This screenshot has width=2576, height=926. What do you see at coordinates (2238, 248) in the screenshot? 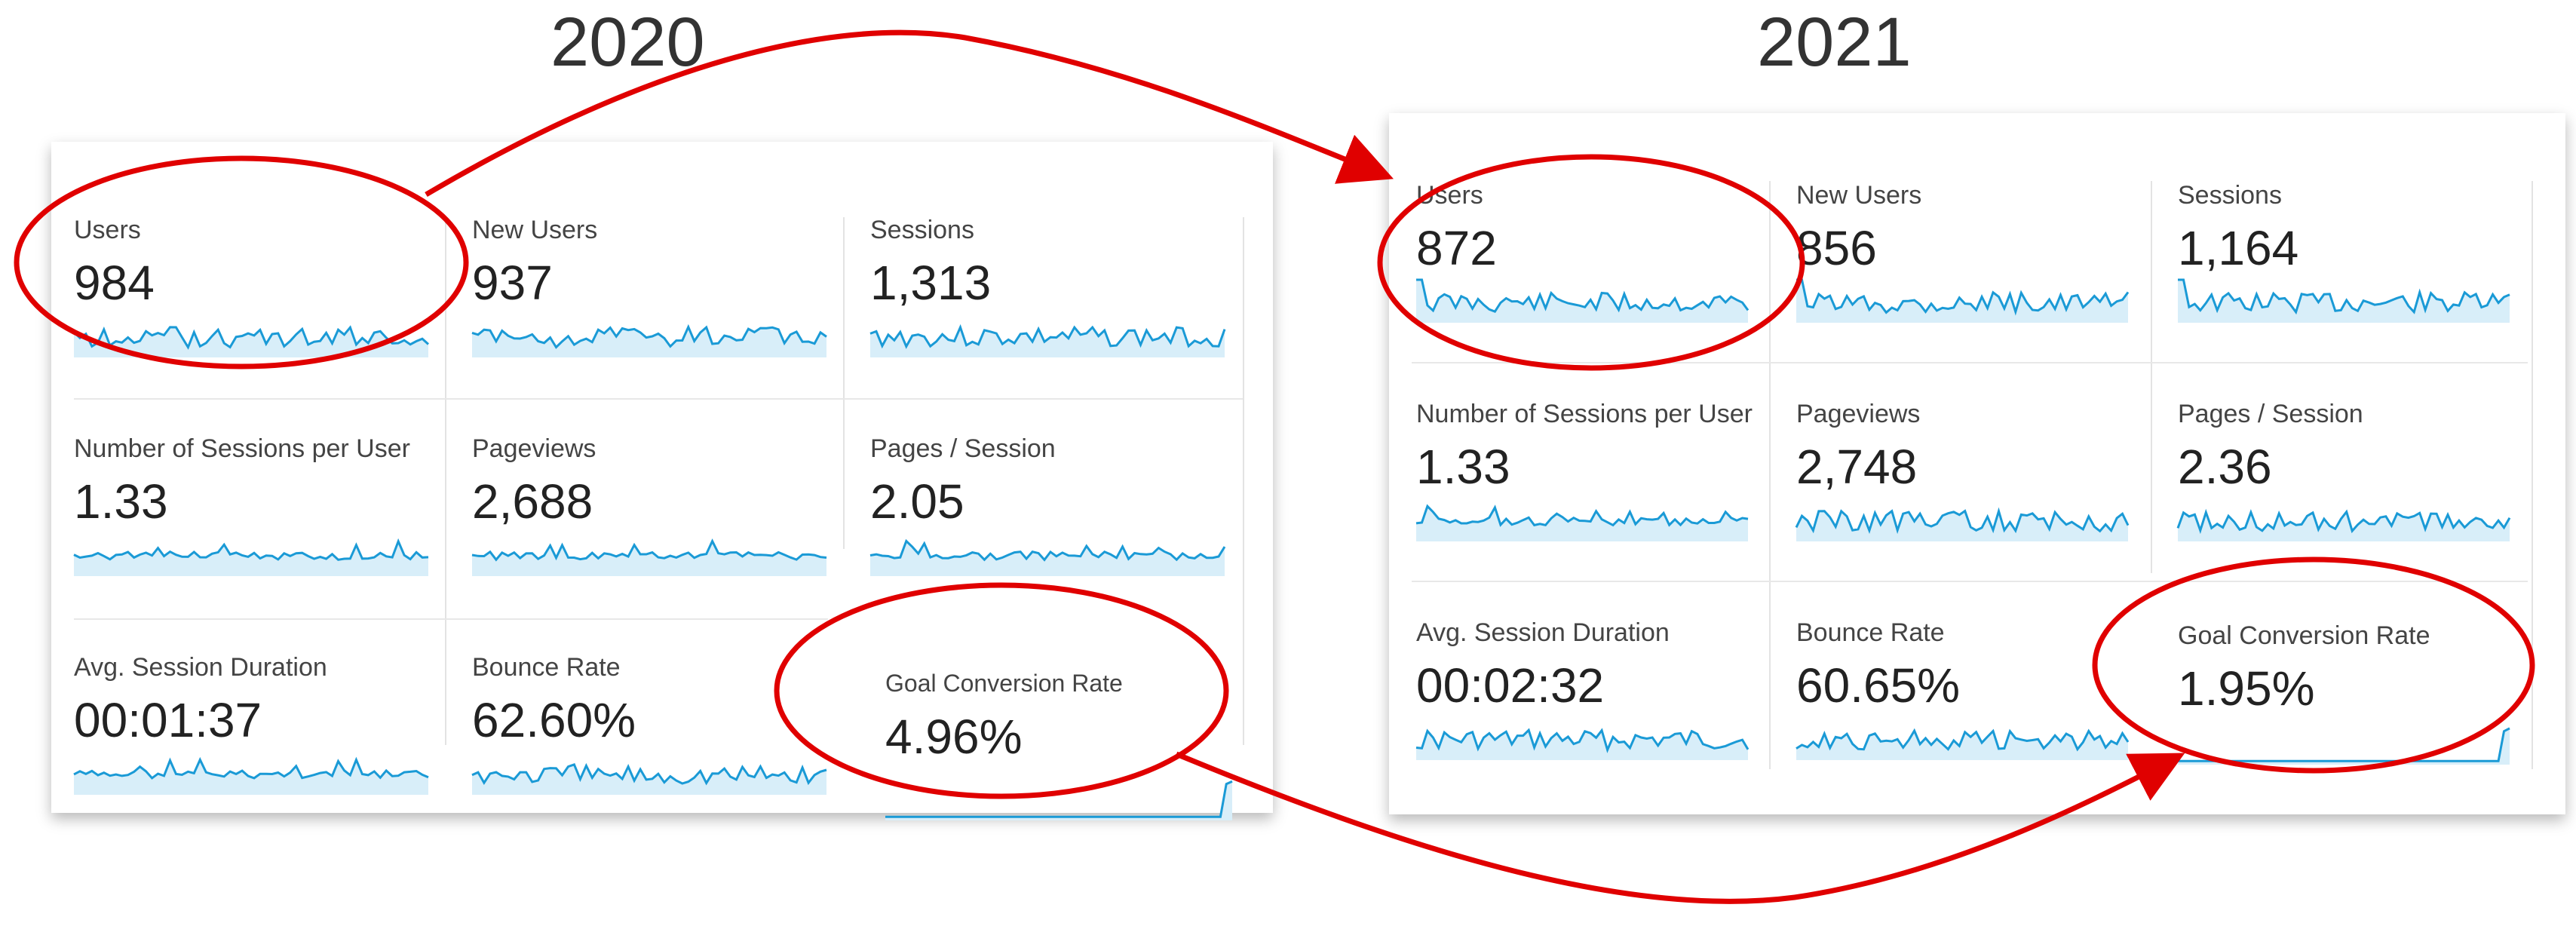
I see `metric-value: 1,164` at bounding box center [2238, 248].